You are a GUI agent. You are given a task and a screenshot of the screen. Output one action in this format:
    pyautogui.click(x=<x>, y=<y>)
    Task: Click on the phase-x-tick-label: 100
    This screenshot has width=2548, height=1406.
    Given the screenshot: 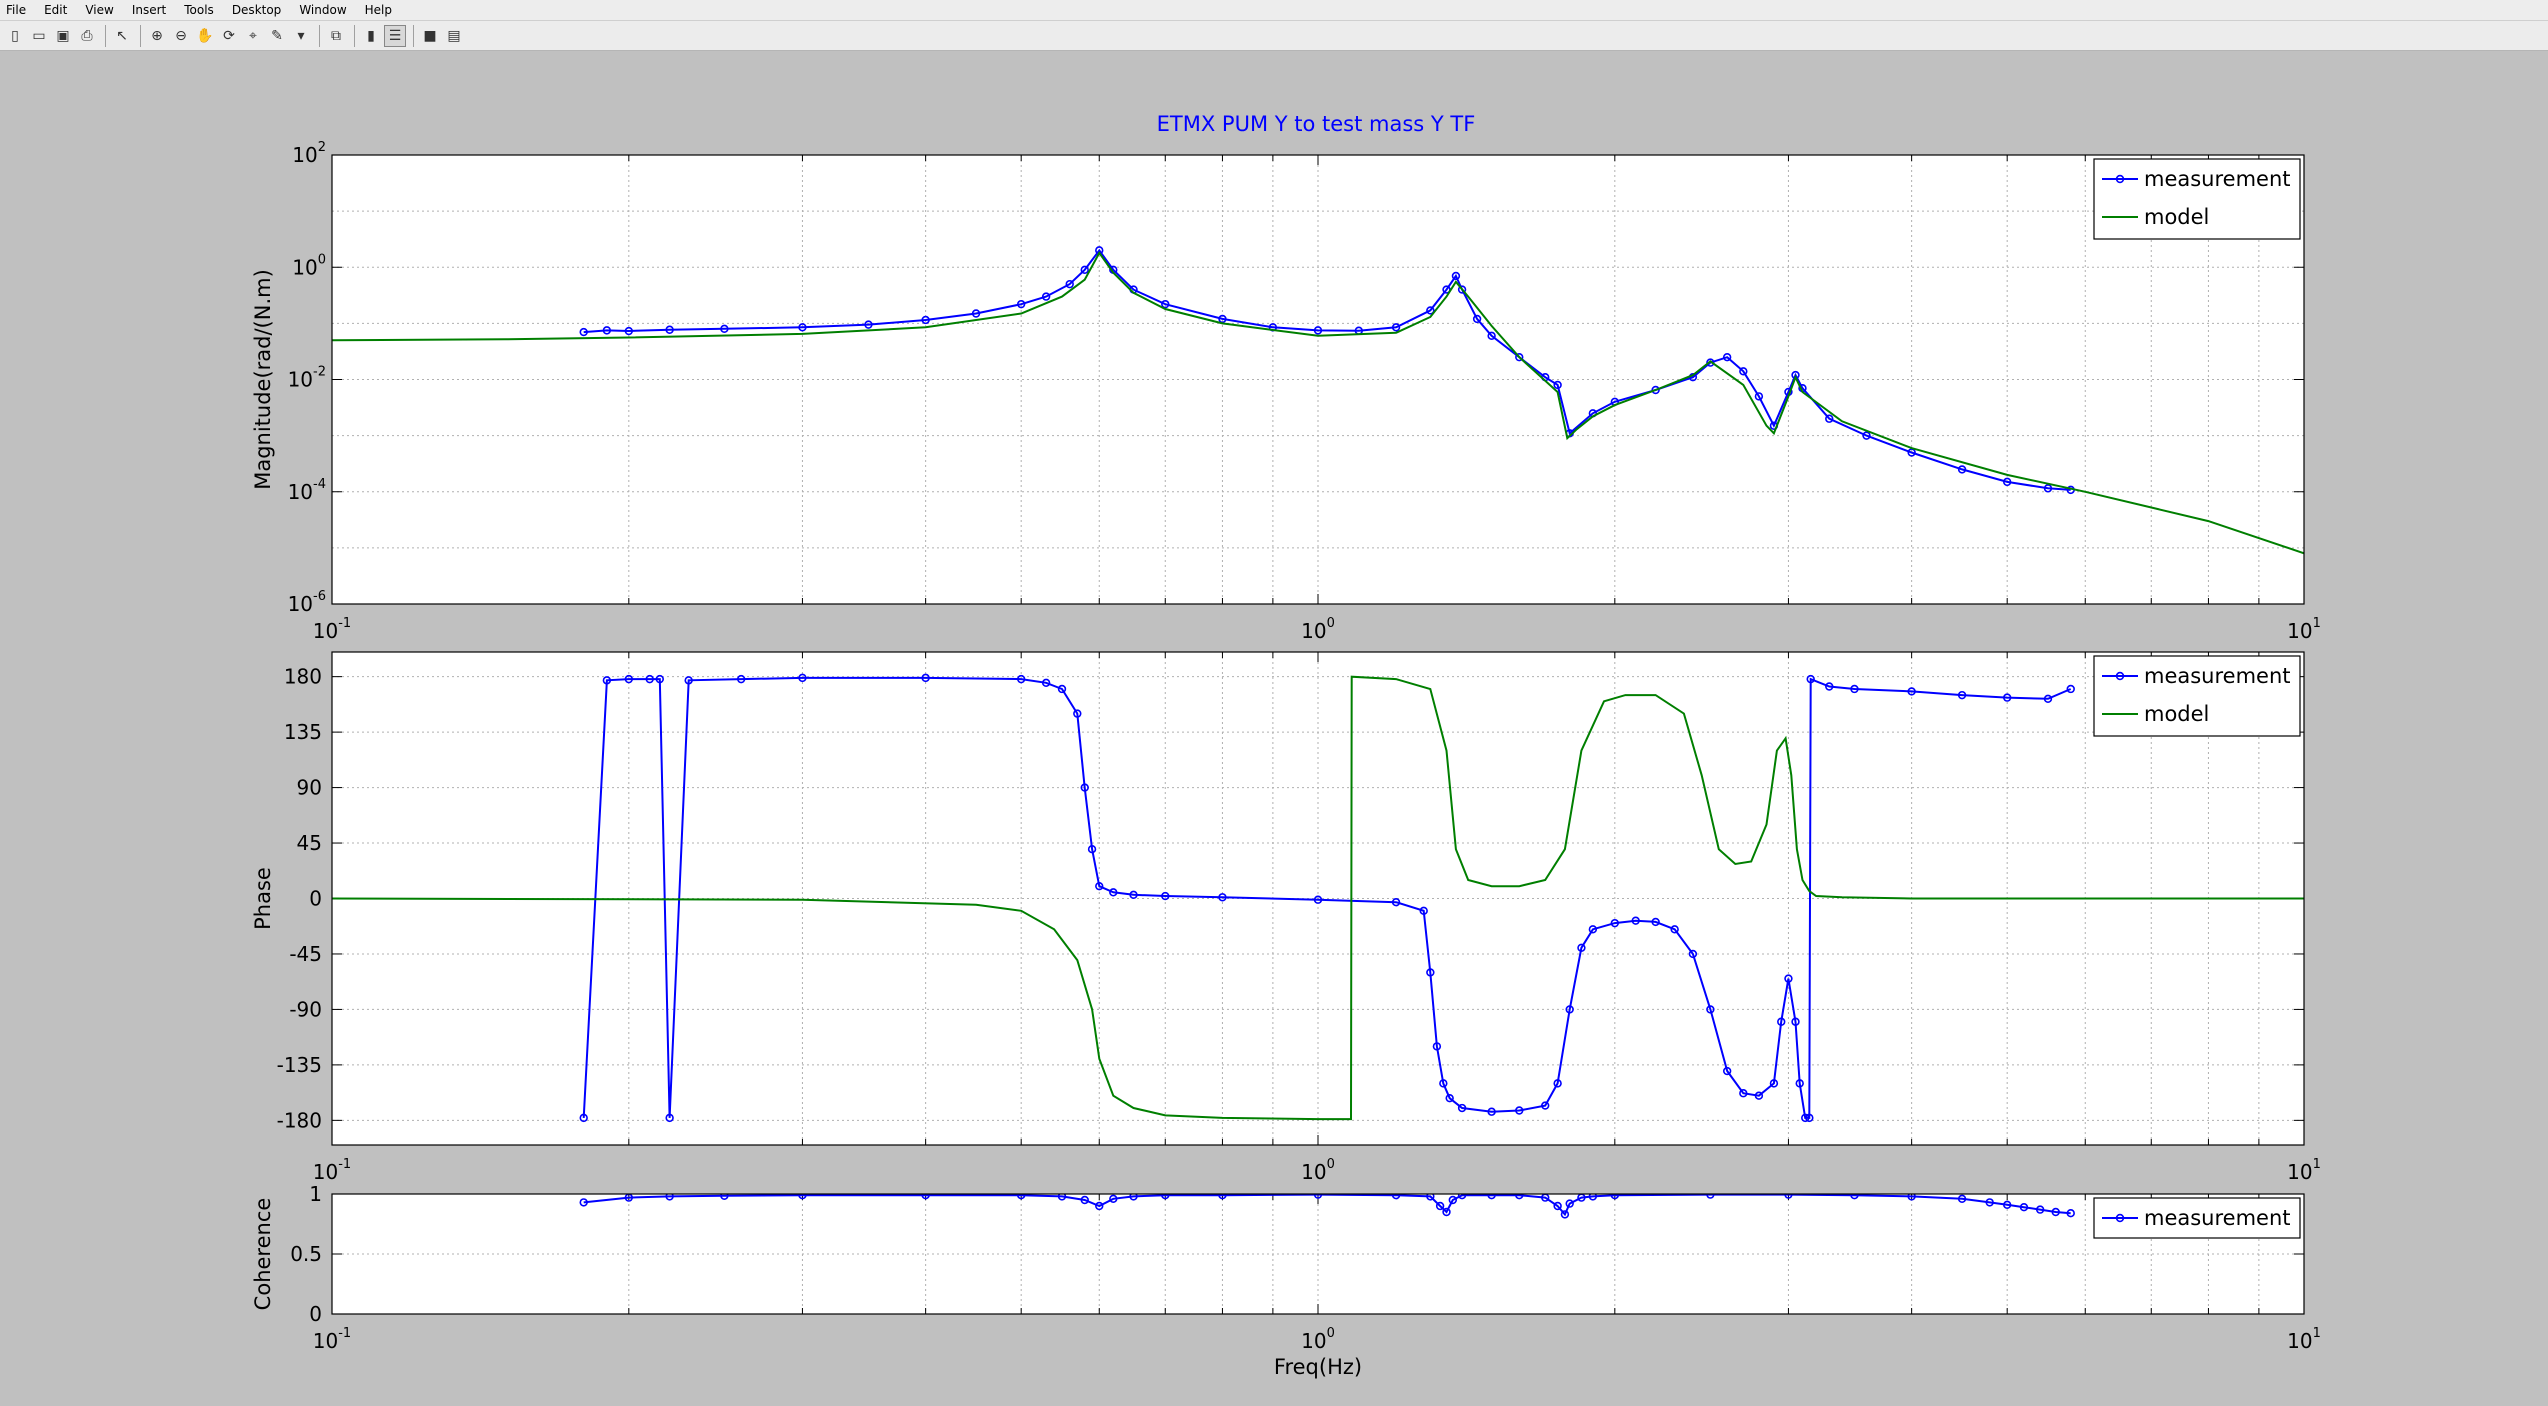 What is the action you would take?
    pyautogui.click(x=1318, y=1170)
    